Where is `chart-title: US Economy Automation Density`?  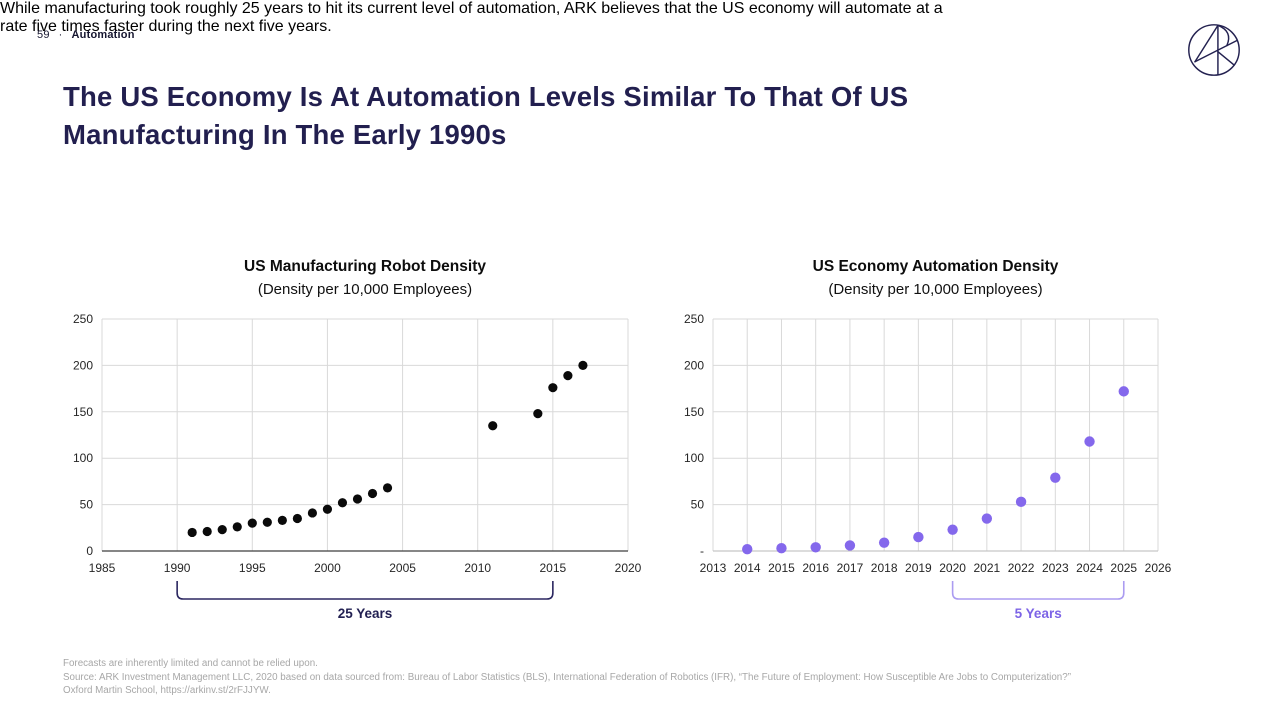 chart-title: US Economy Automation Density is located at coordinates (935, 266).